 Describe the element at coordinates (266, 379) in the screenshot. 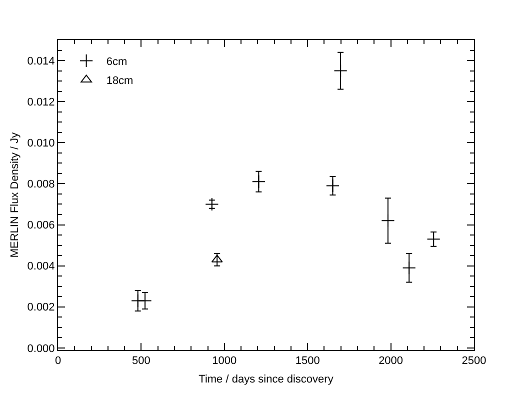

I see `x-axis-title: Time / days since discovery` at that location.